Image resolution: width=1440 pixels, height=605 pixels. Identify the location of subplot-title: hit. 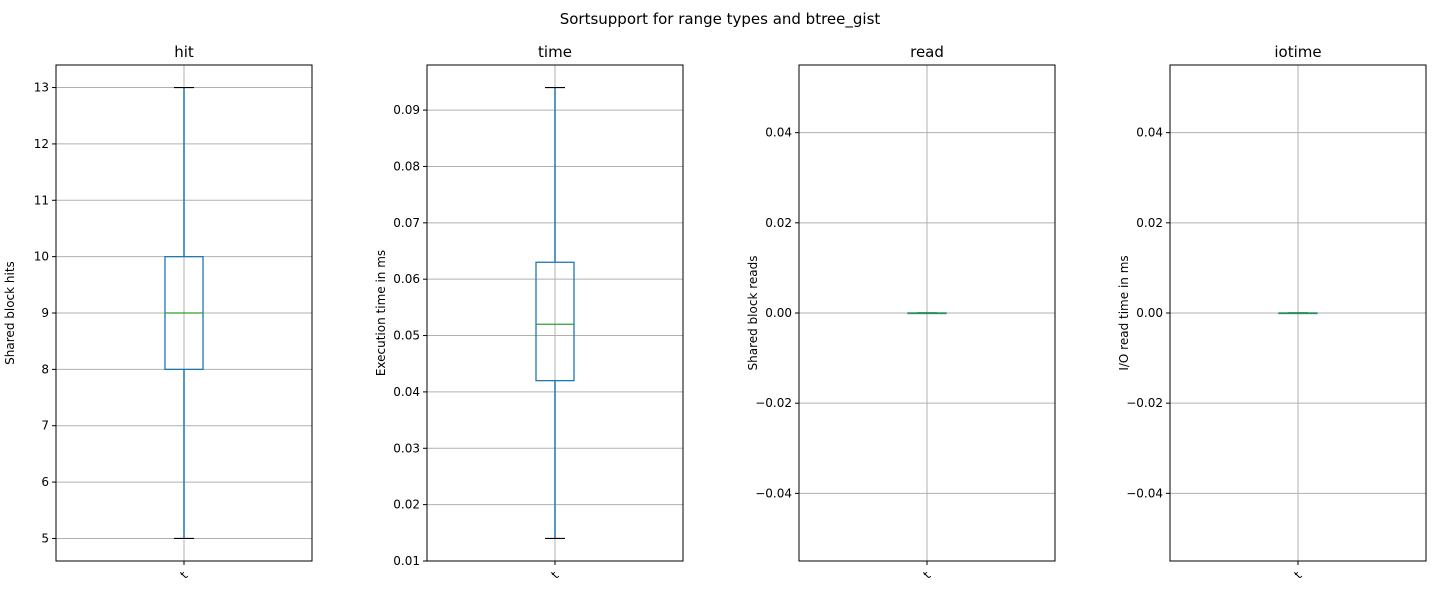
(184, 52).